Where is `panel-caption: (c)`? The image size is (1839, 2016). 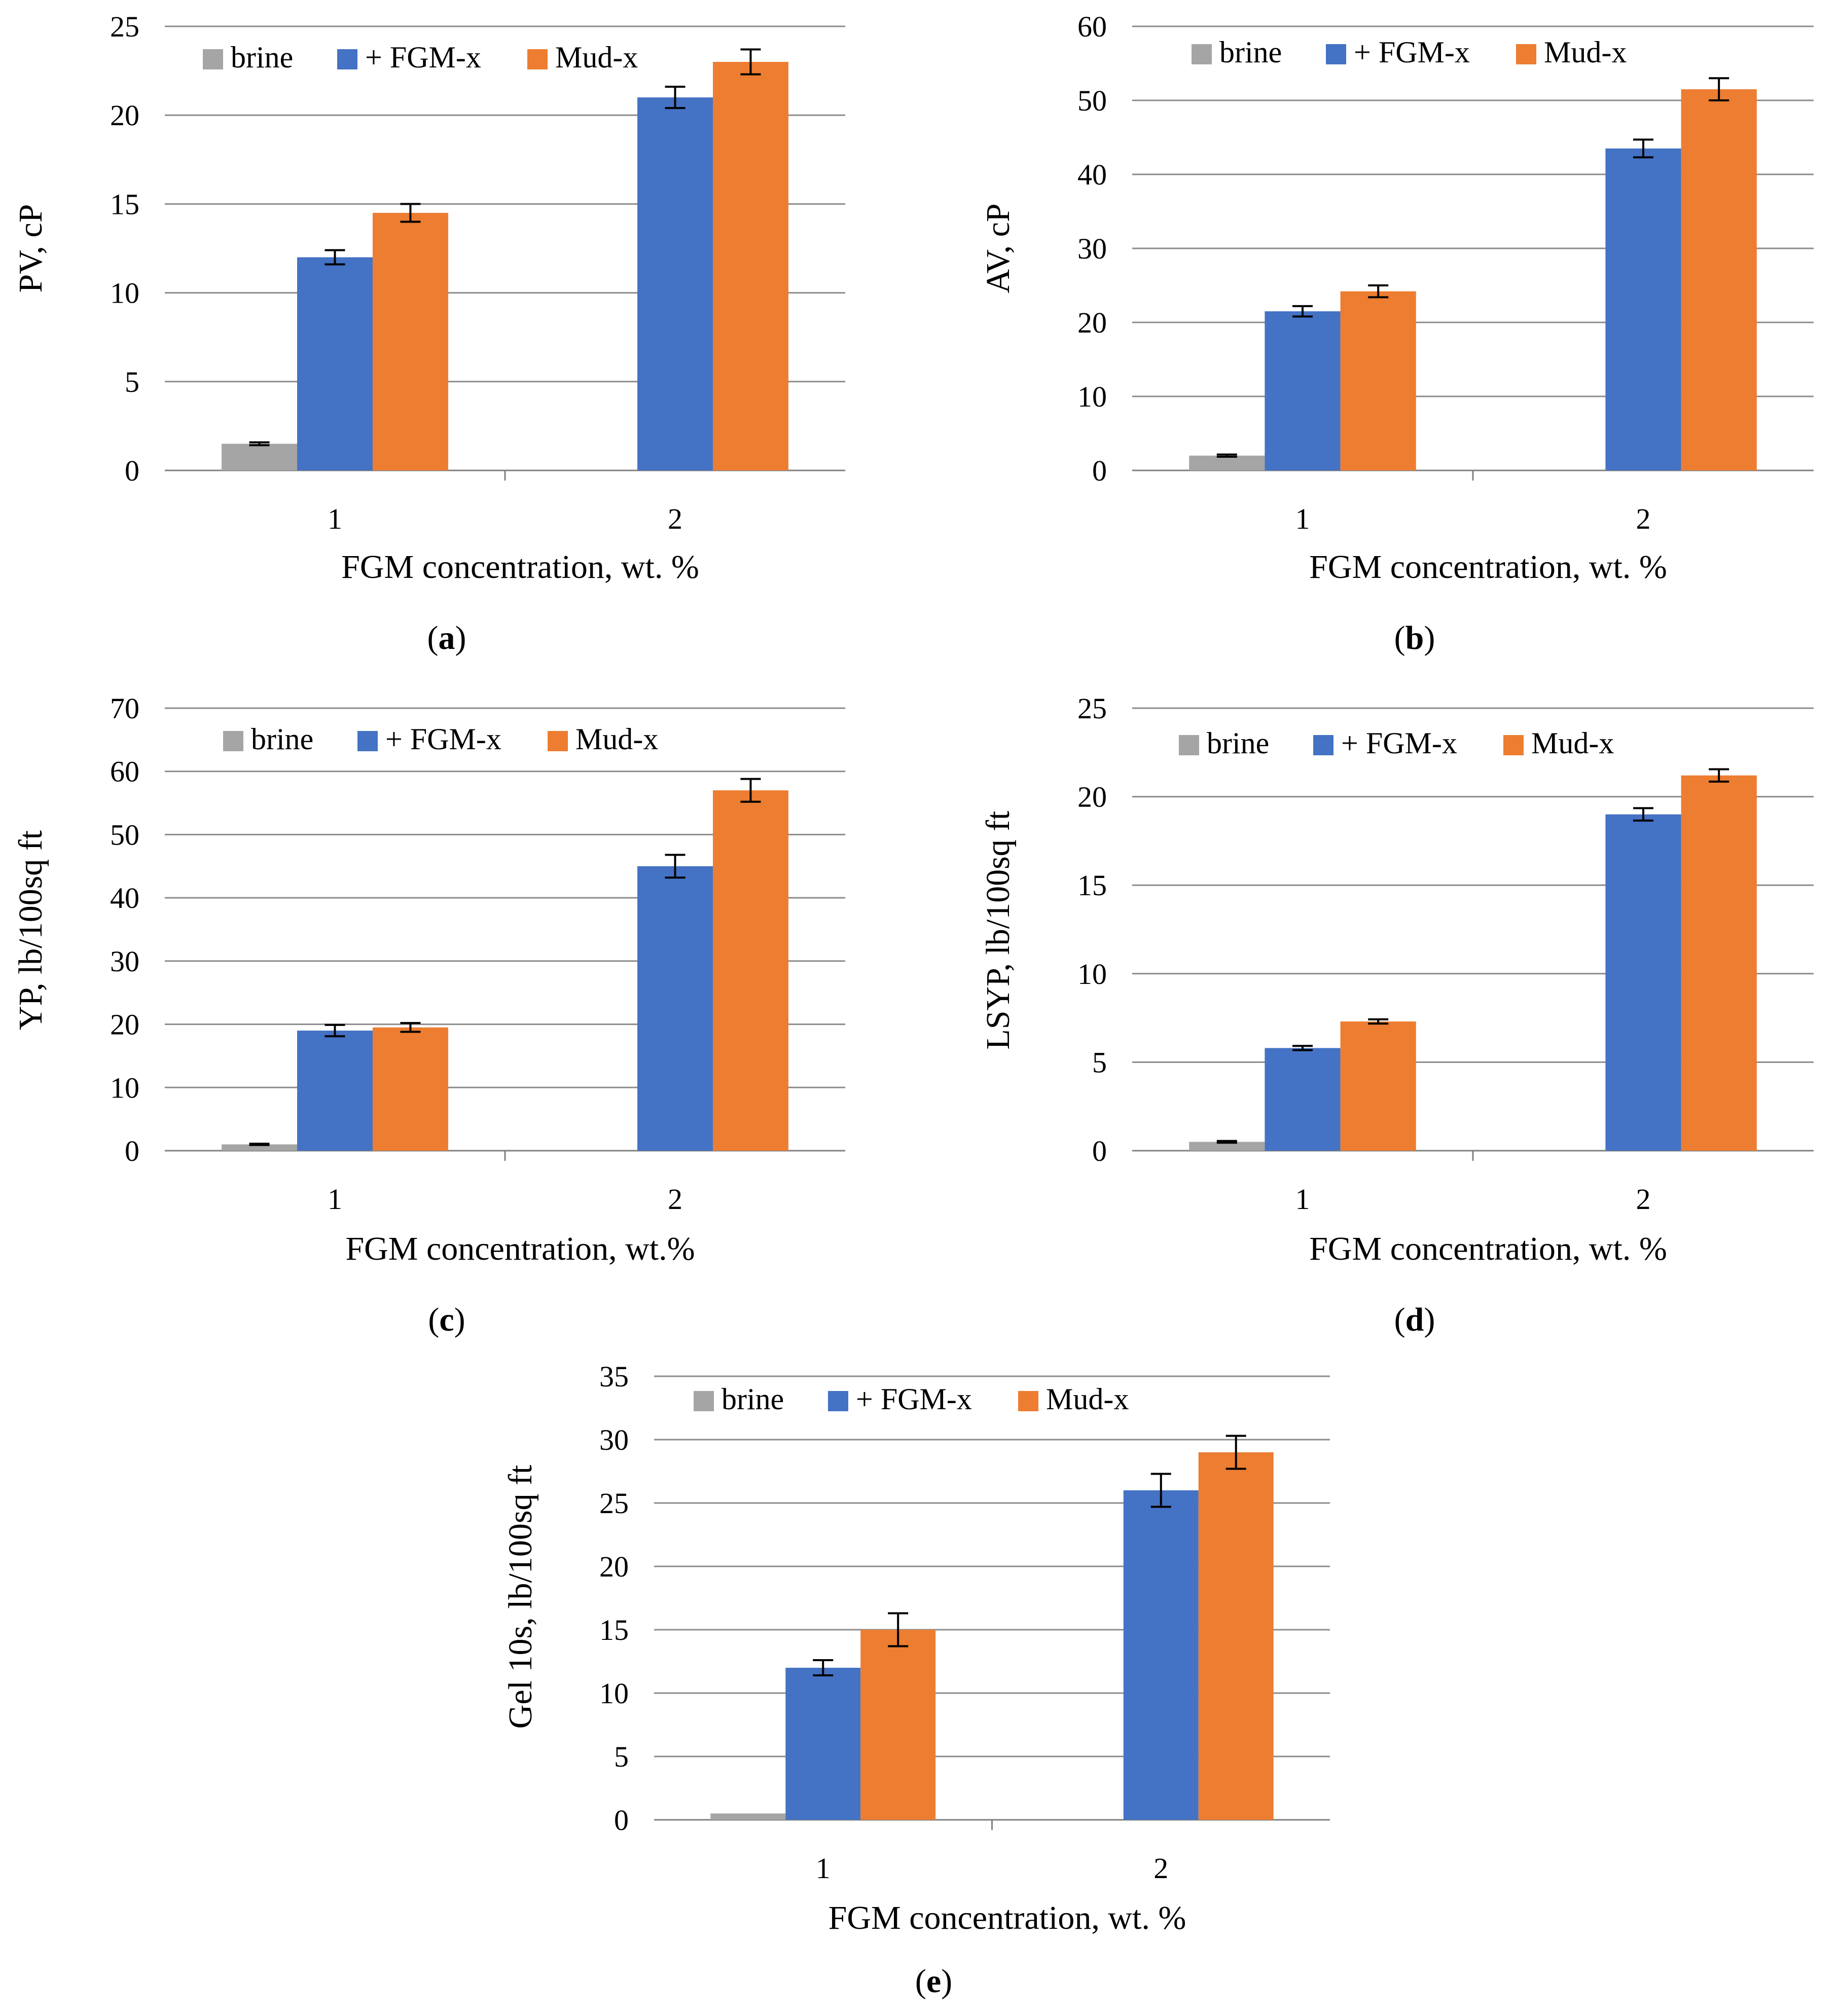 panel-caption: (c) is located at coordinates (446, 1319).